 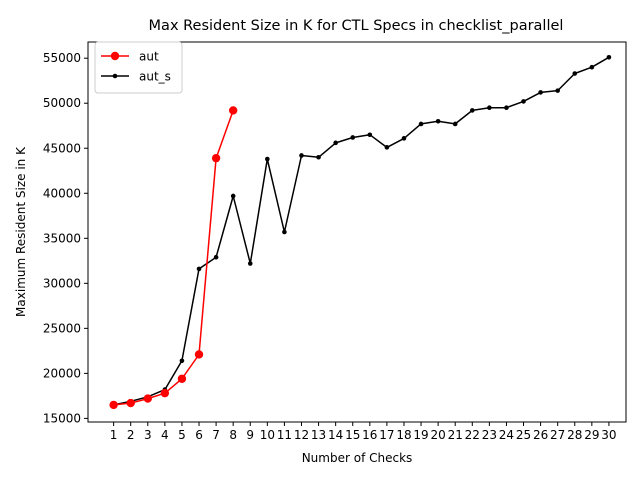 What do you see at coordinates (131, 435) in the screenshot?
I see `x-tick-label: 2` at bounding box center [131, 435].